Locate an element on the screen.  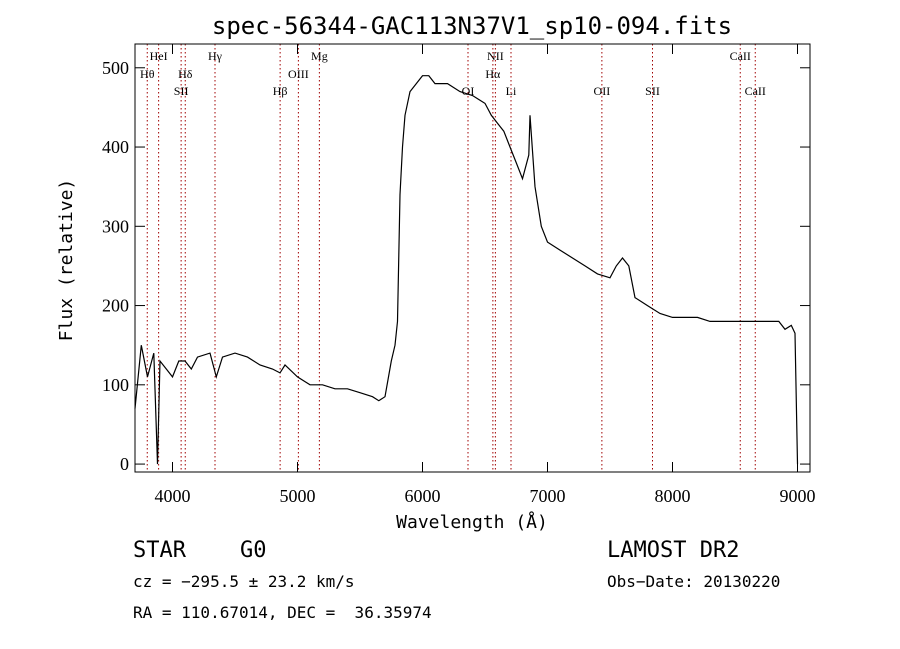
x-axis-label: Wavelength (Å) is located at coordinates (472, 522).